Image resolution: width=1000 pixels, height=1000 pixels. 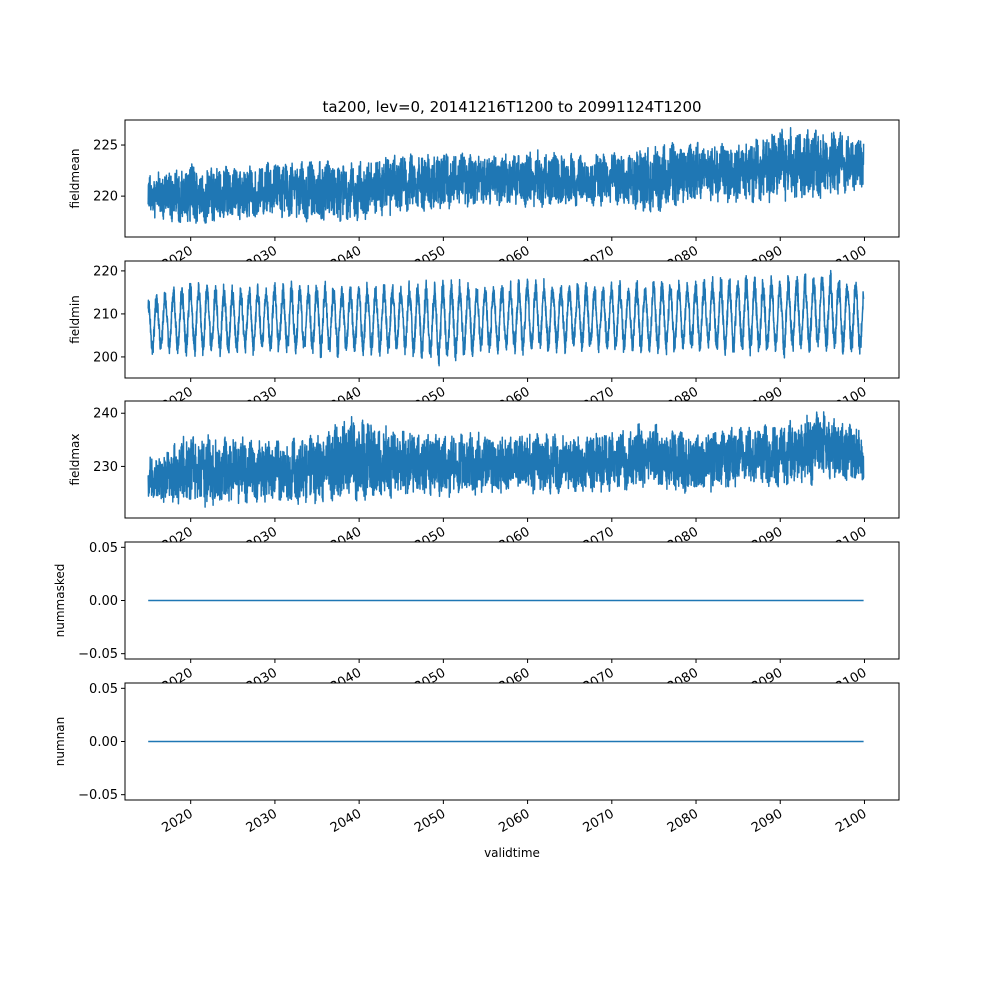 What do you see at coordinates (512, 853) in the screenshot?
I see `x-axis-label: validtime` at bounding box center [512, 853].